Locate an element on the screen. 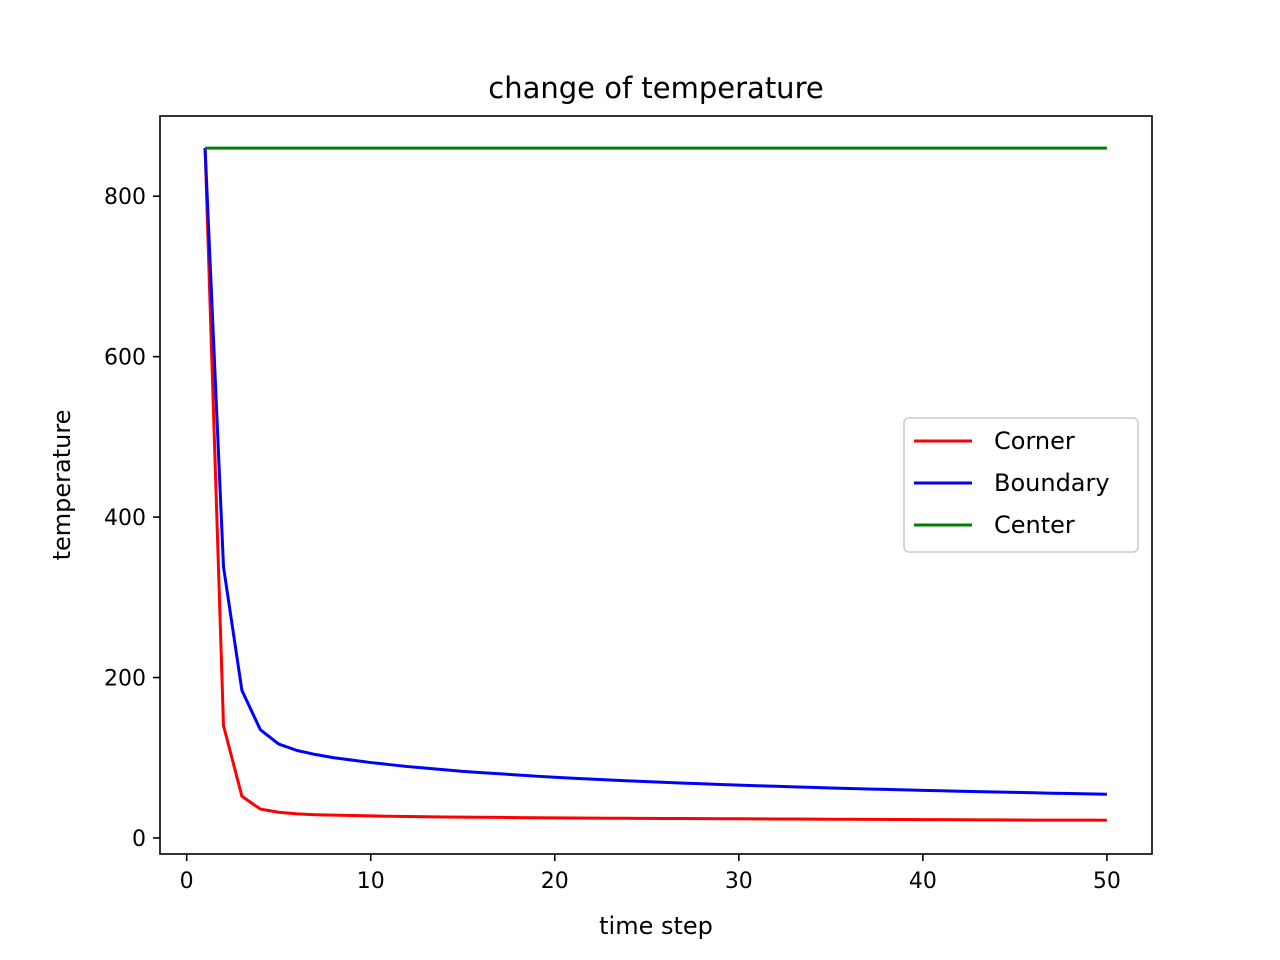  x-tick-label: 10 is located at coordinates (371, 881).